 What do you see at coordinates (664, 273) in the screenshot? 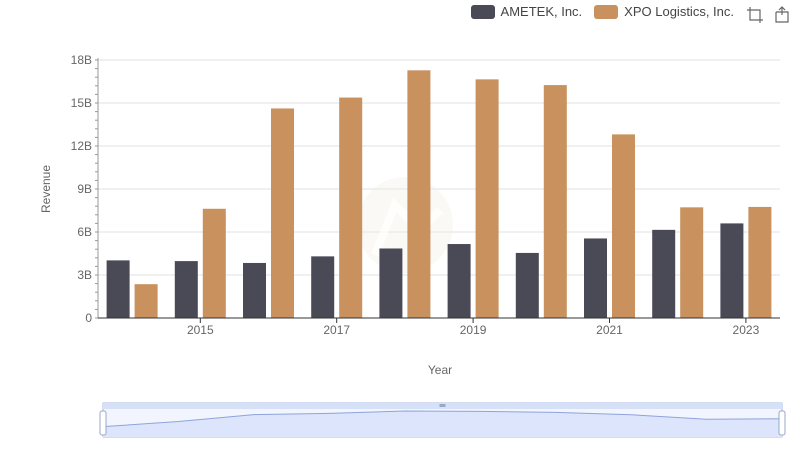
I see `bar-ametek-2022` at bounding box center [664, 273].